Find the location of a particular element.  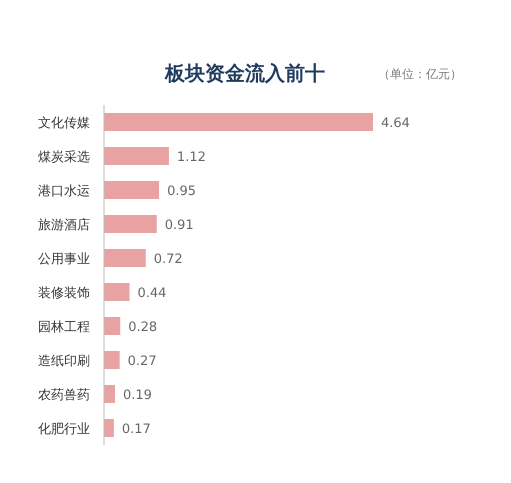

title: 板块资金流入前十 is located at coordinates (245, 73).